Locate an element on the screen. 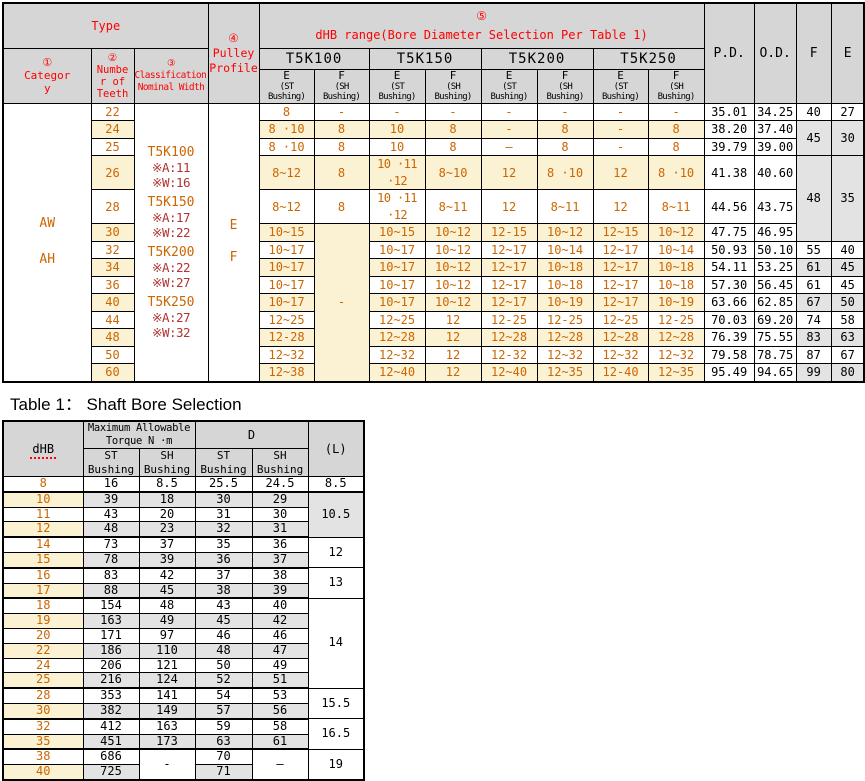 The height and width of the screenshot is (781, 865). torque-st-cell: 686 is located at coordinates (111, 757).